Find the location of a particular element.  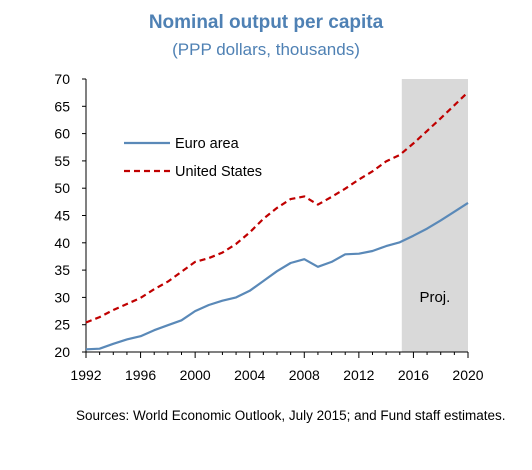

x-tick-label: 2000 is located at coordinates (195, 375).